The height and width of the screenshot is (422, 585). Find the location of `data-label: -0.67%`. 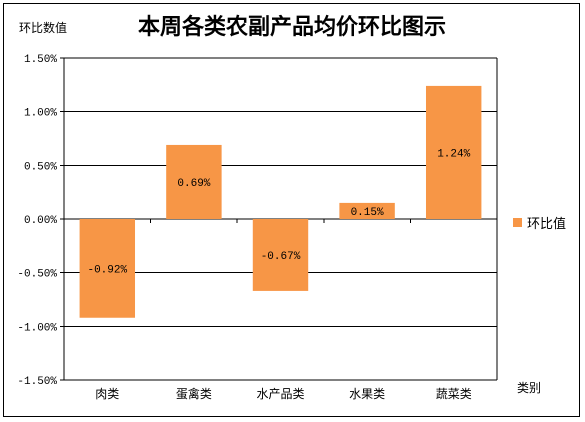

data-label: -0.67% is located at coordinates (281, 257).